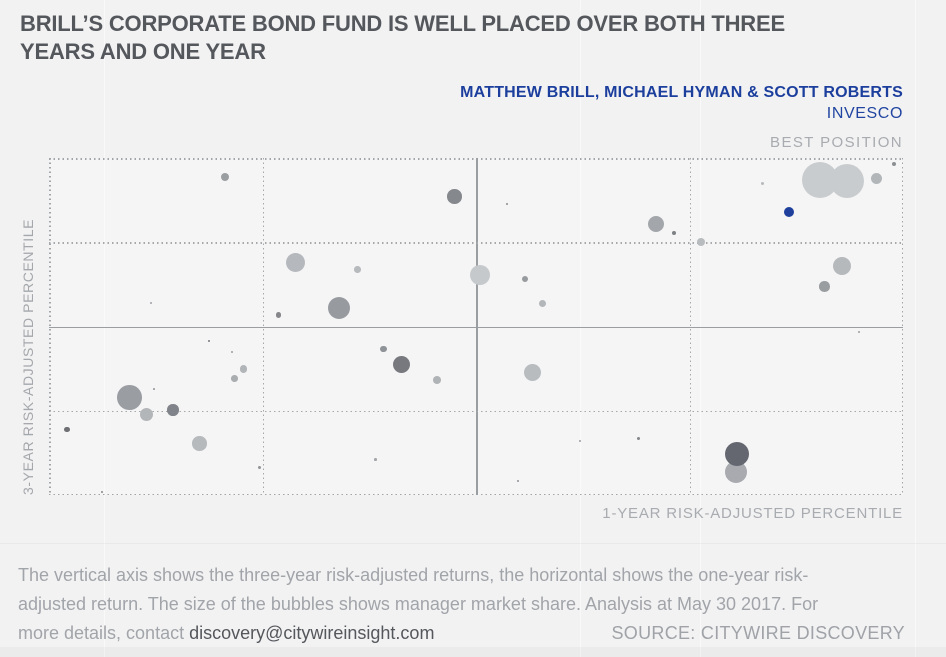 The image size is (946, 657). Describe the element at coordinates (752, 513) in the screenshot. I see `x-axis-label: 1-YEAR RISK-ADJUSTED PERCENTILE` at that location.